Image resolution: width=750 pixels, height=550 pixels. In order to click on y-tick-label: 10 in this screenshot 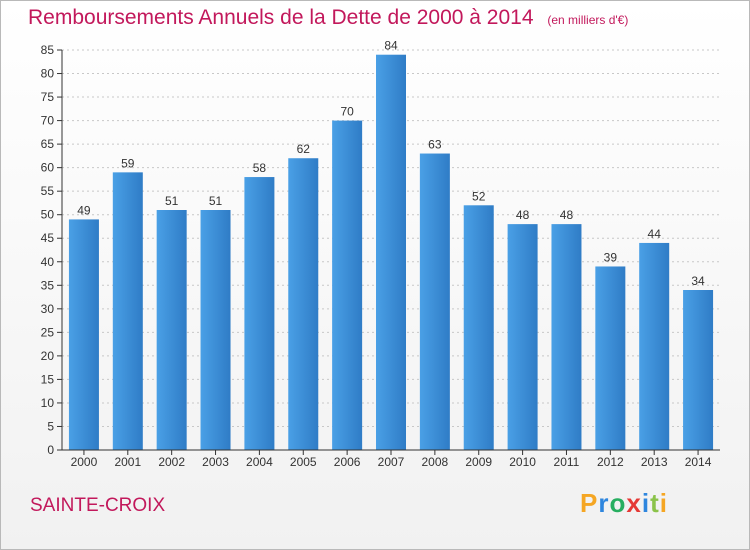, I will do `click(48, 403)`.